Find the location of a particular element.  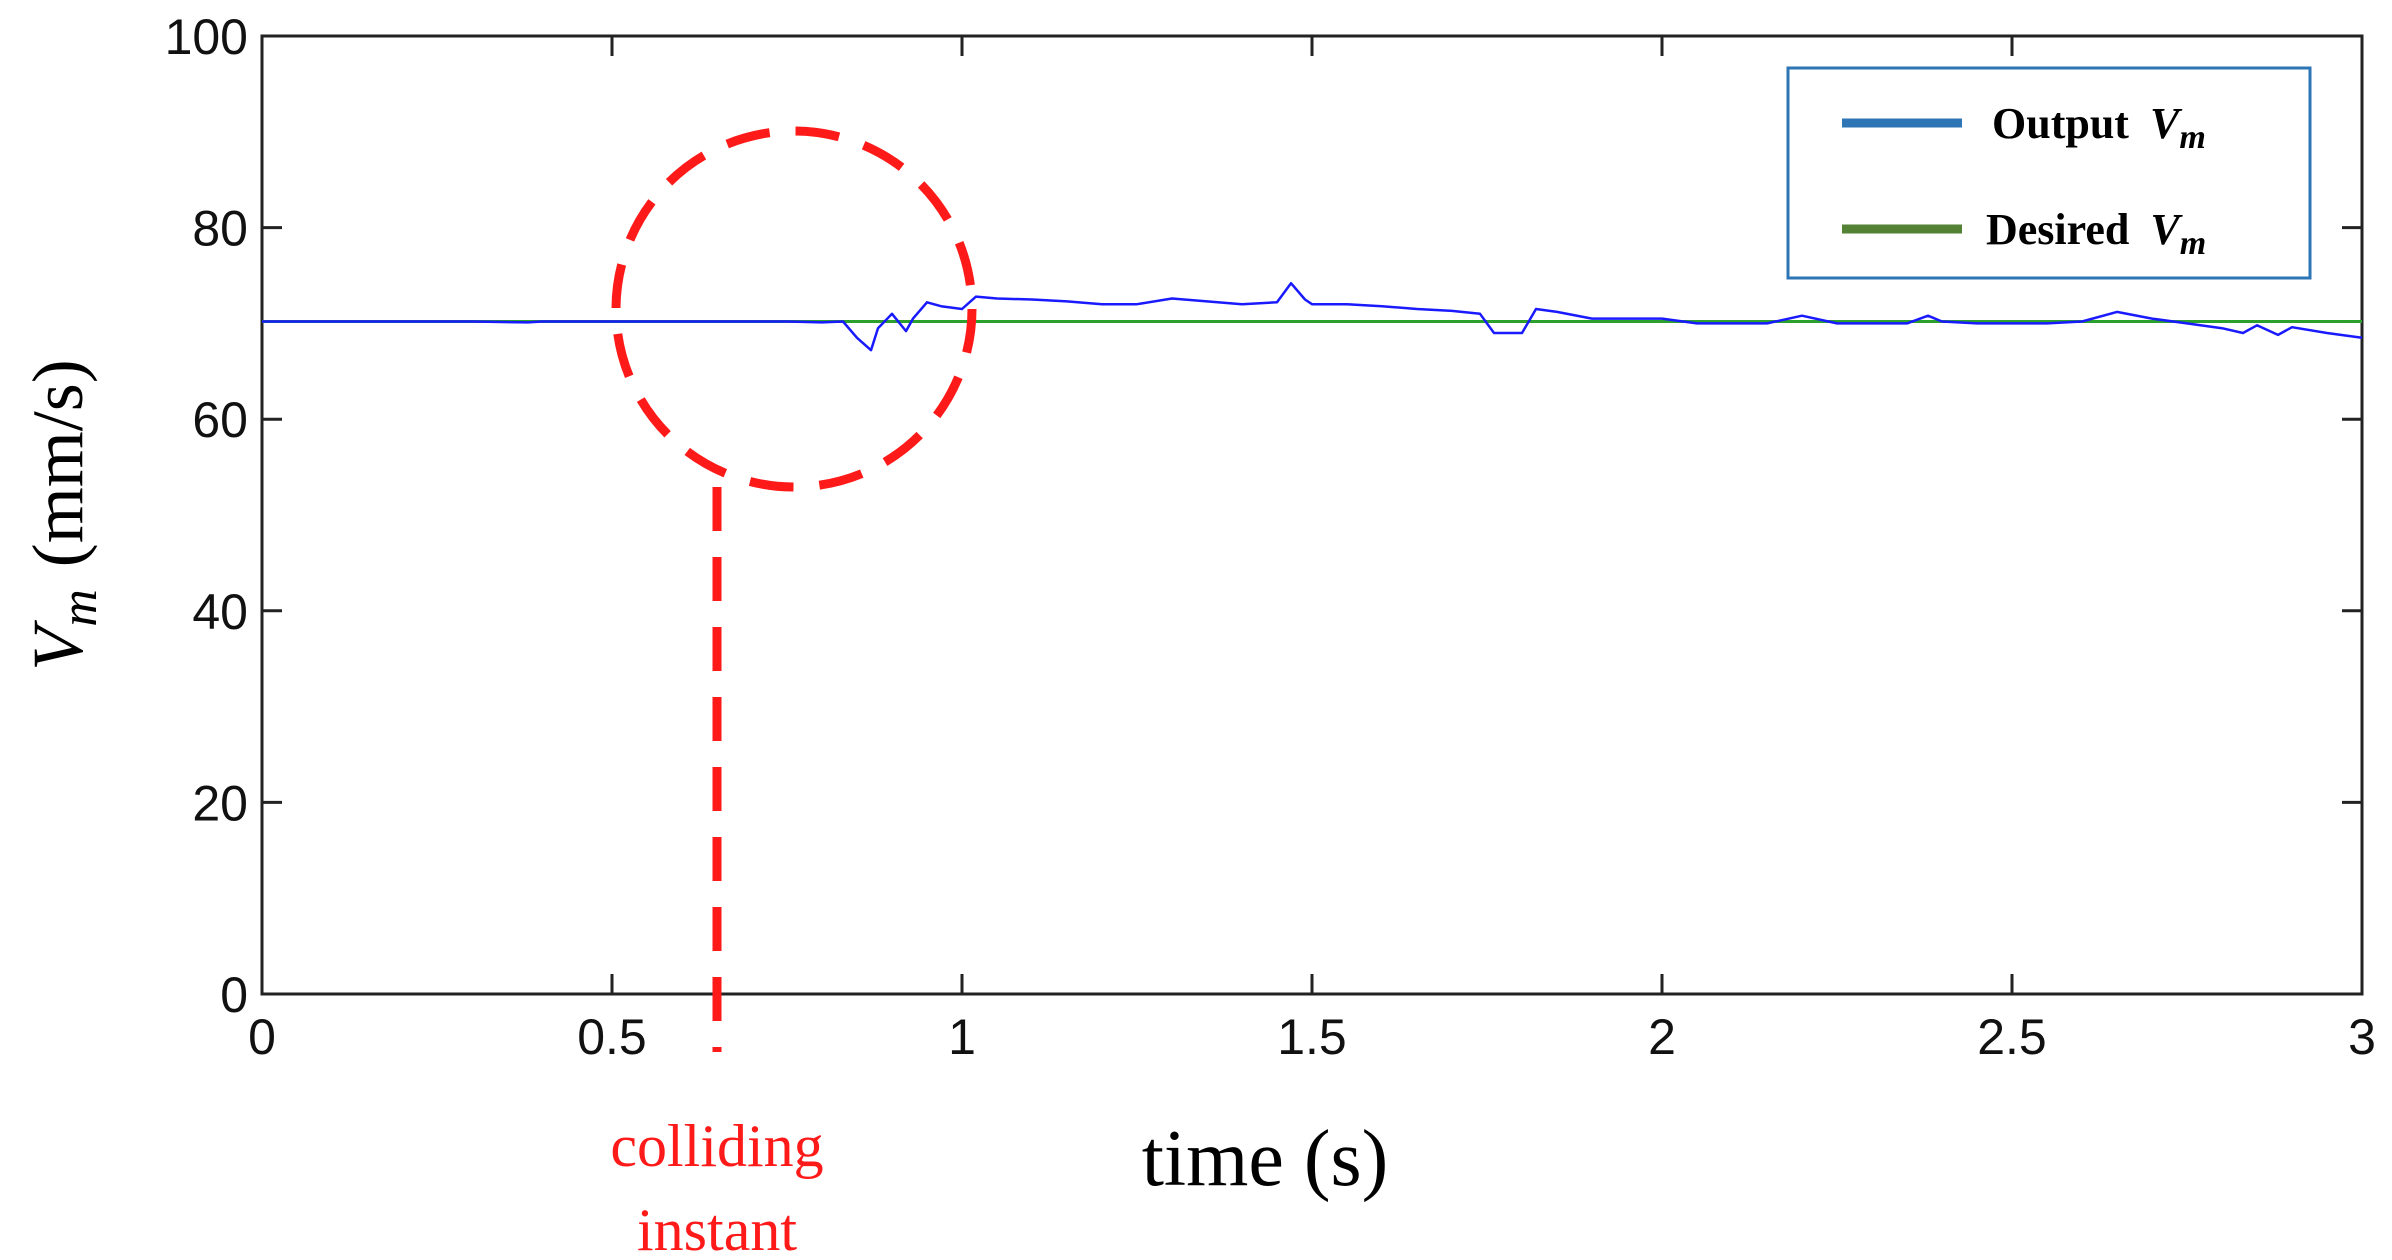

annotation-circle is located at coordinates (794, 309).